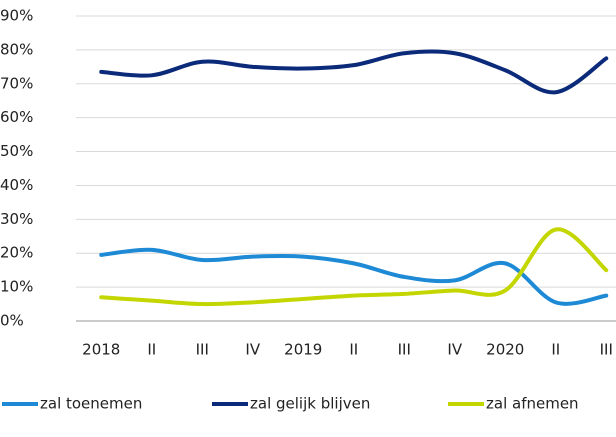  What do you see at coordinates (16, 185) in the screenshot?
I see `y-tick-label: 40%` at bounding box center [16, 185].